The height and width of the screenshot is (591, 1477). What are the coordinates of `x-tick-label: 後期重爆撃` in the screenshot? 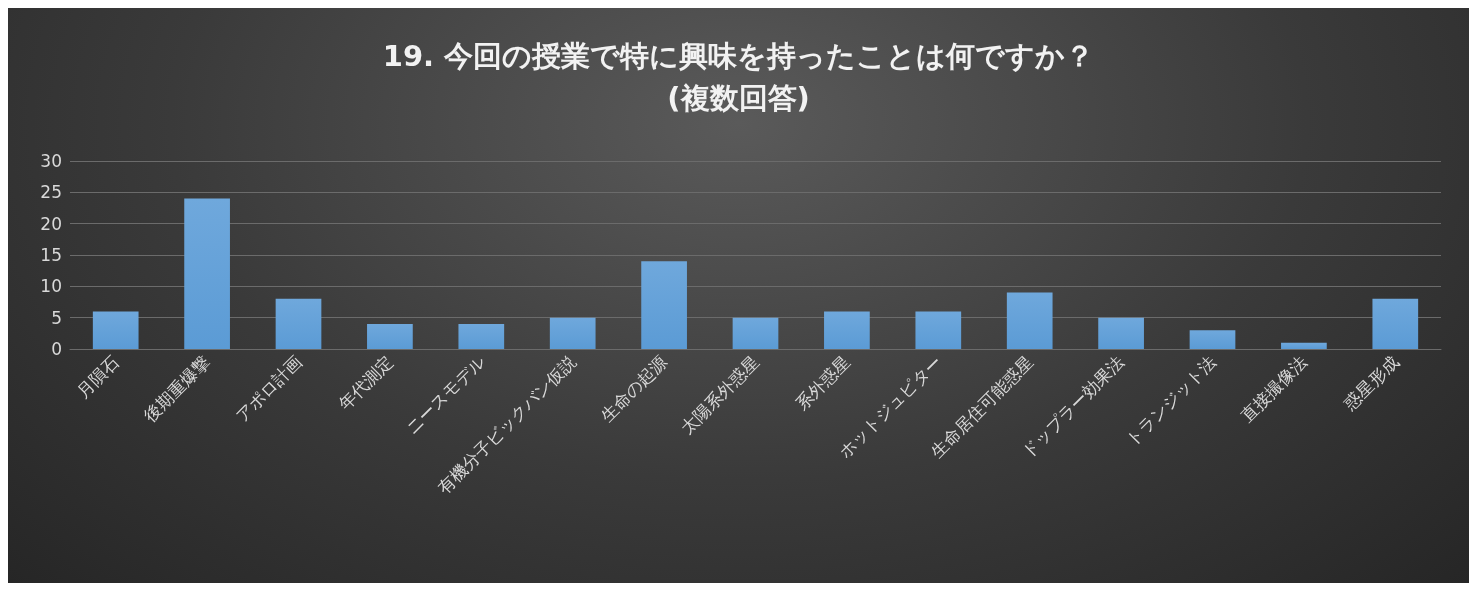 It's located at (177, 389).